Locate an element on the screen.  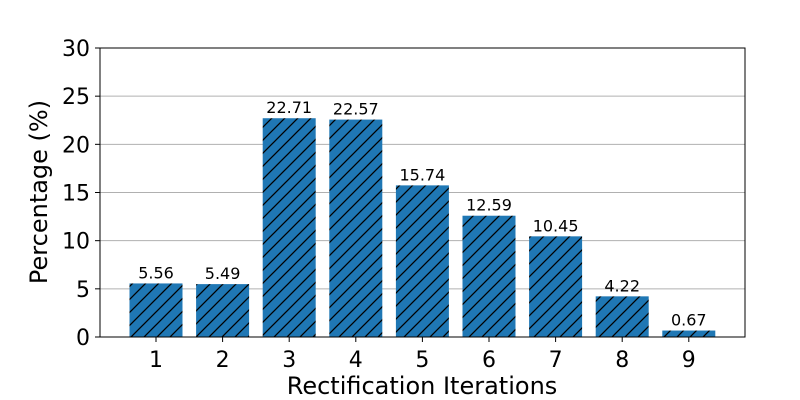
x-axis-label: Rectification Iterations is located at coordinates (422, 386).